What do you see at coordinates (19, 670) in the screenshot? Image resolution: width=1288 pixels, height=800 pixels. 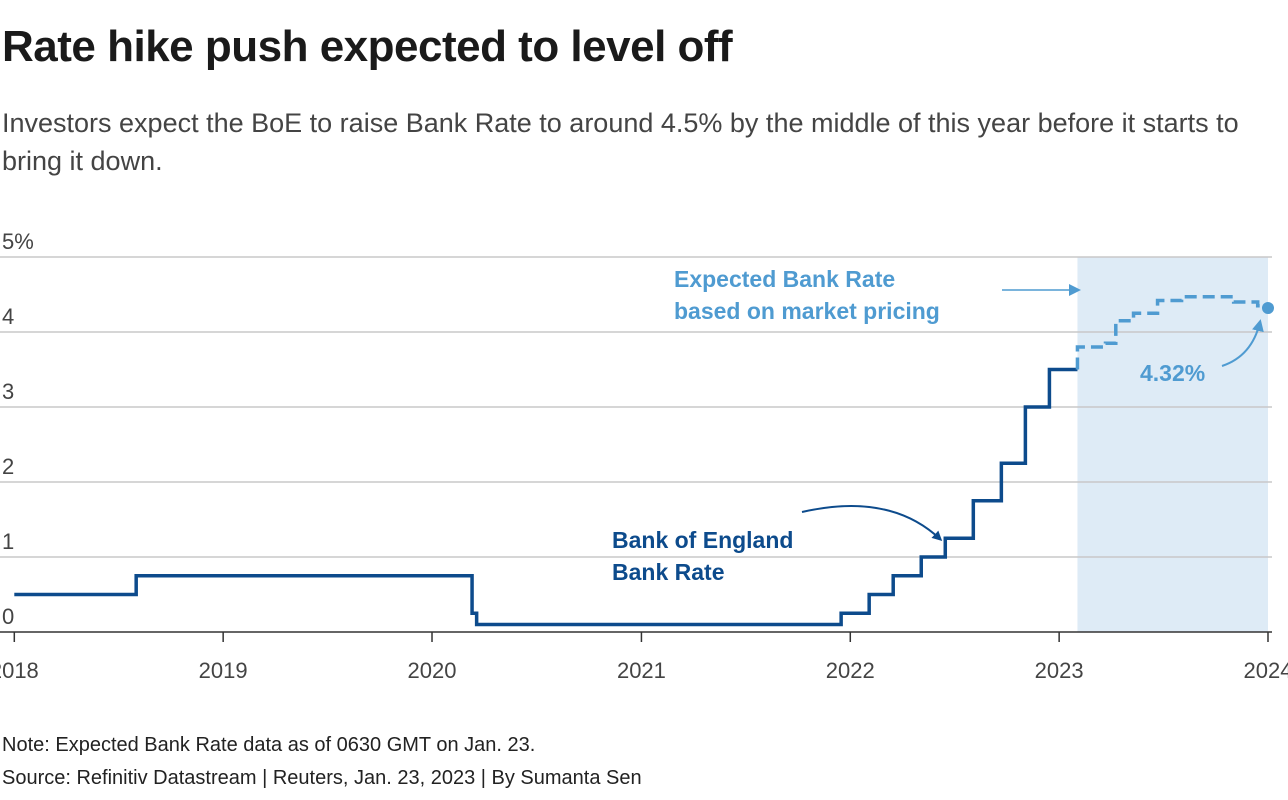 I see `x-tick-label: 2018` at bounding box center [19, 670].